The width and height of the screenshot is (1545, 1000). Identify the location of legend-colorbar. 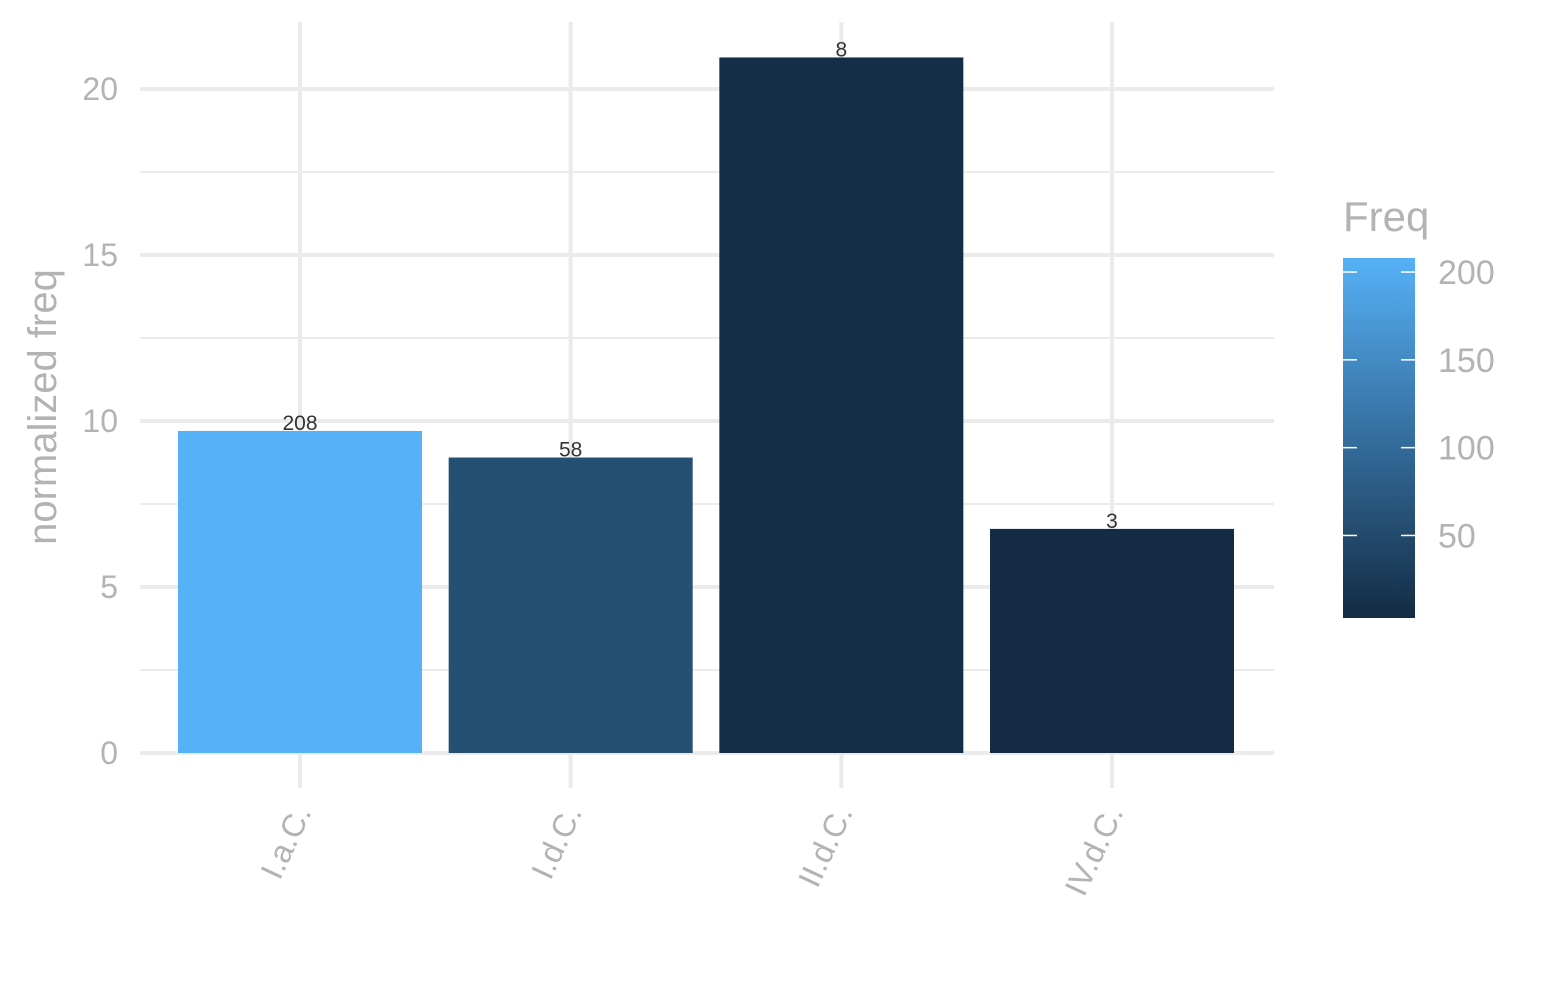
(1379, 438).